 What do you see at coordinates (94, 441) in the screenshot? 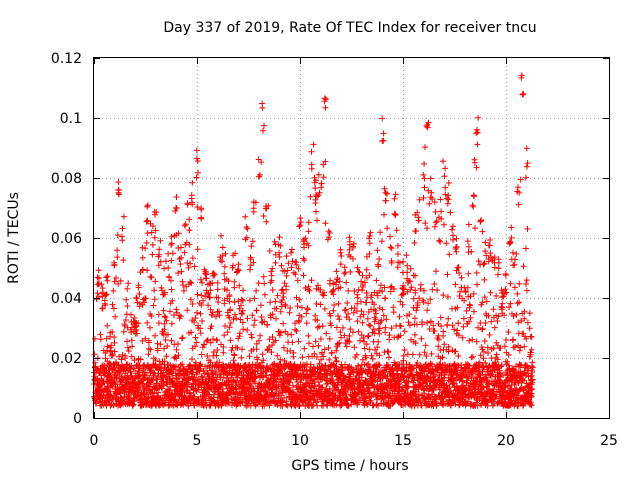
I see `x-tick-label: 0` at bounding box center [94, 441].